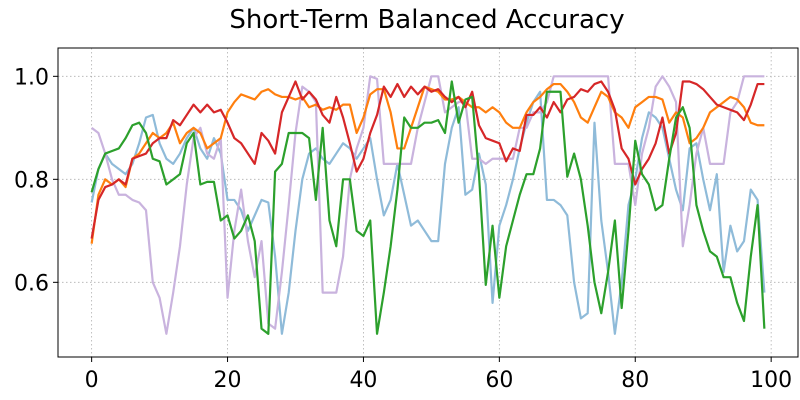  What do you see at coordinates (771, 380) in the screenshot?
I see `x-tick-label: 100` at bounding box center [771, 380].